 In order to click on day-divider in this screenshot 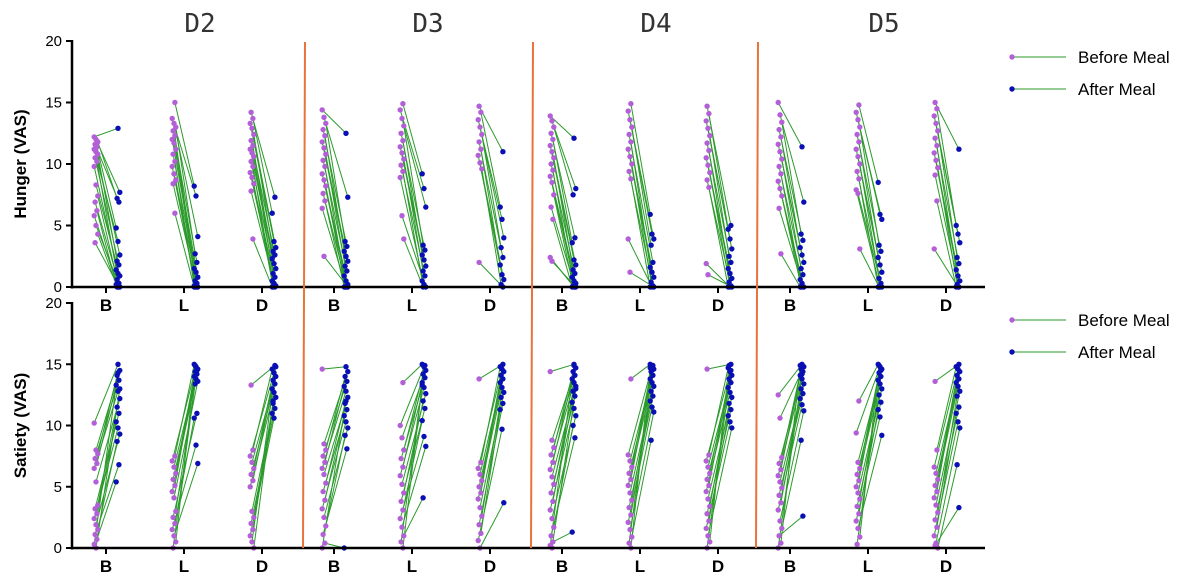, I will do `click(757, 295)`.